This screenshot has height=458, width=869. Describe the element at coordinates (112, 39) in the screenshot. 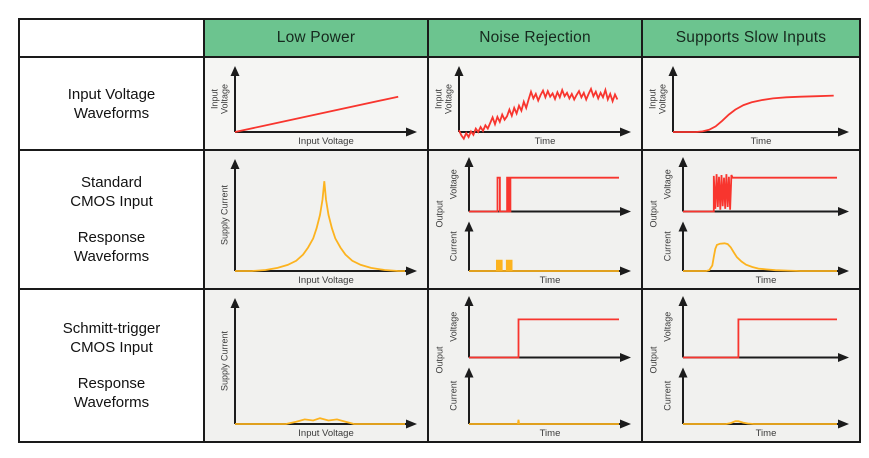

I see `header-corner-cell` at that location.